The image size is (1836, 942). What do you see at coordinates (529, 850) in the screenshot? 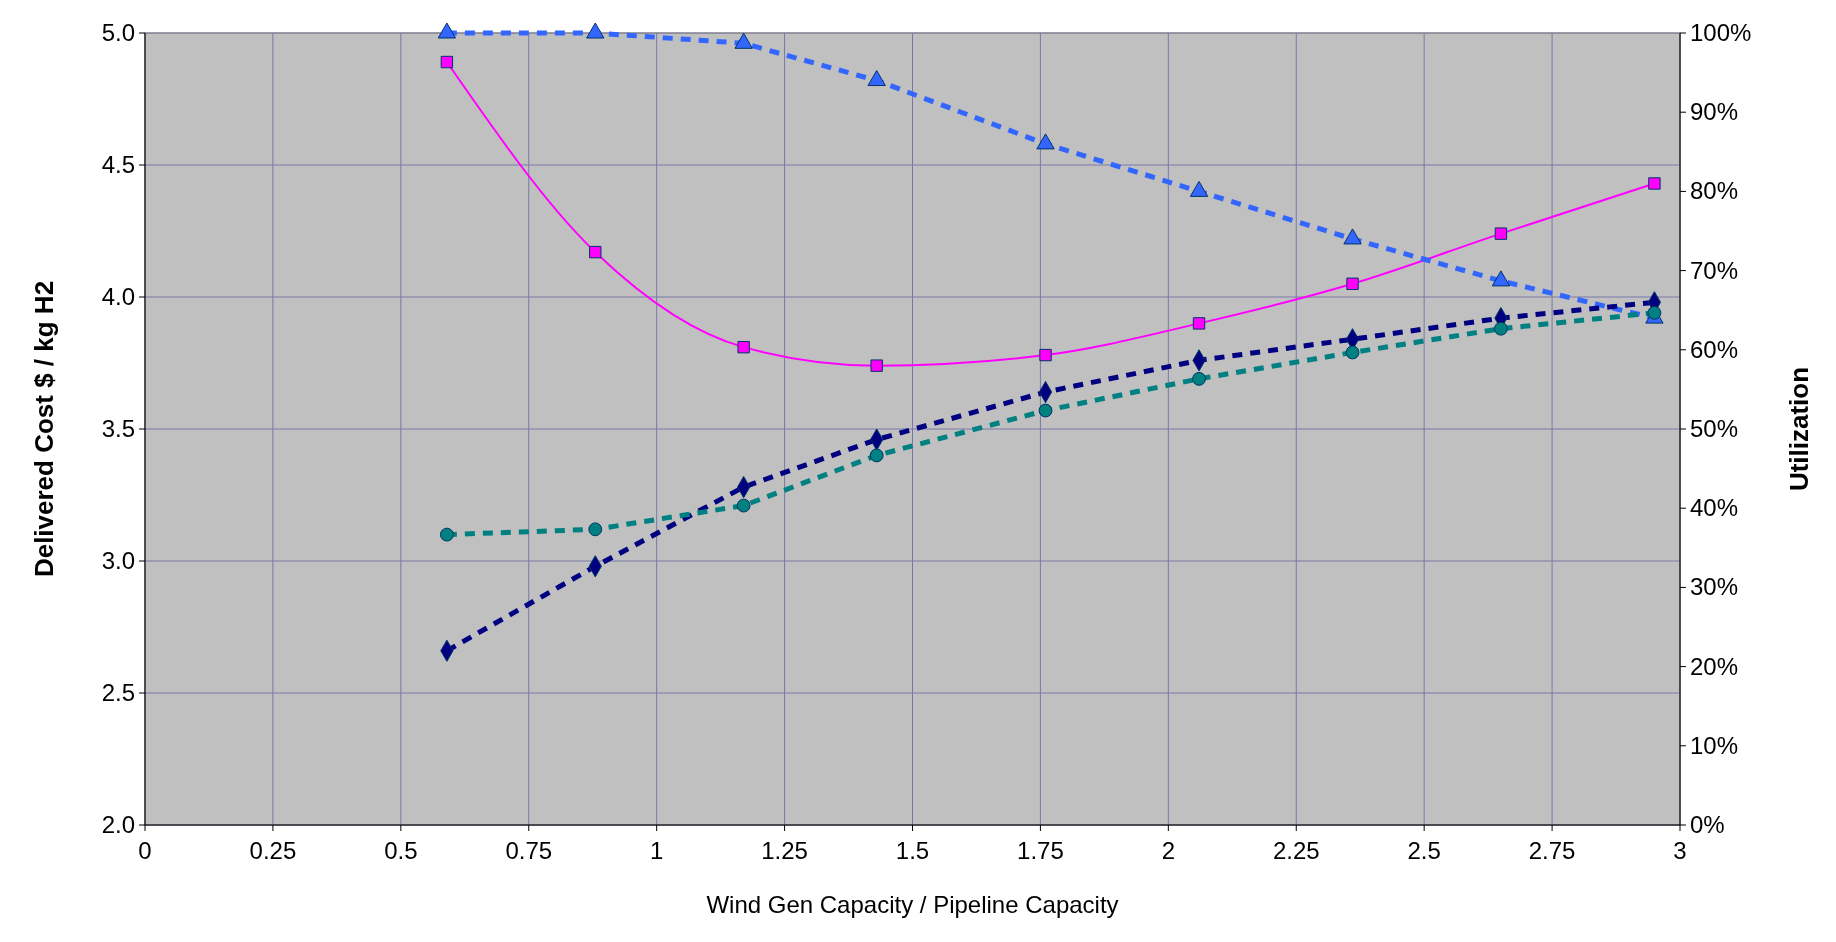
I see `x-tick-label: 0.75` at bounding box center [529, 850].